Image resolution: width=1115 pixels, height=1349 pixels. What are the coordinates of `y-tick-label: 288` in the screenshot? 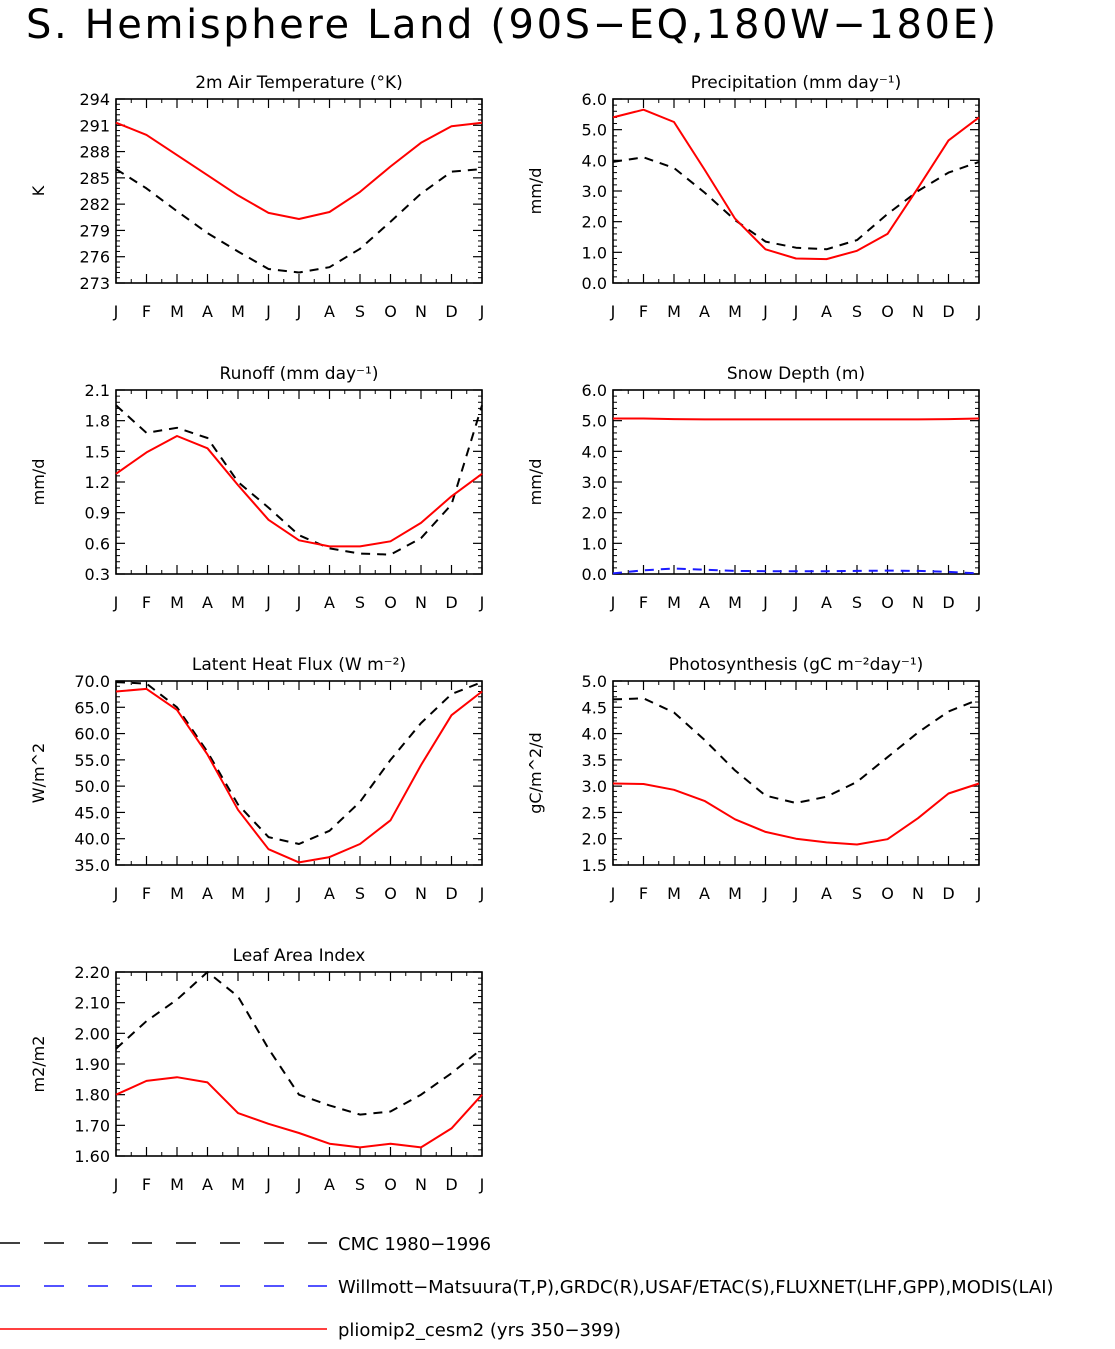 It's located at (94, 152).